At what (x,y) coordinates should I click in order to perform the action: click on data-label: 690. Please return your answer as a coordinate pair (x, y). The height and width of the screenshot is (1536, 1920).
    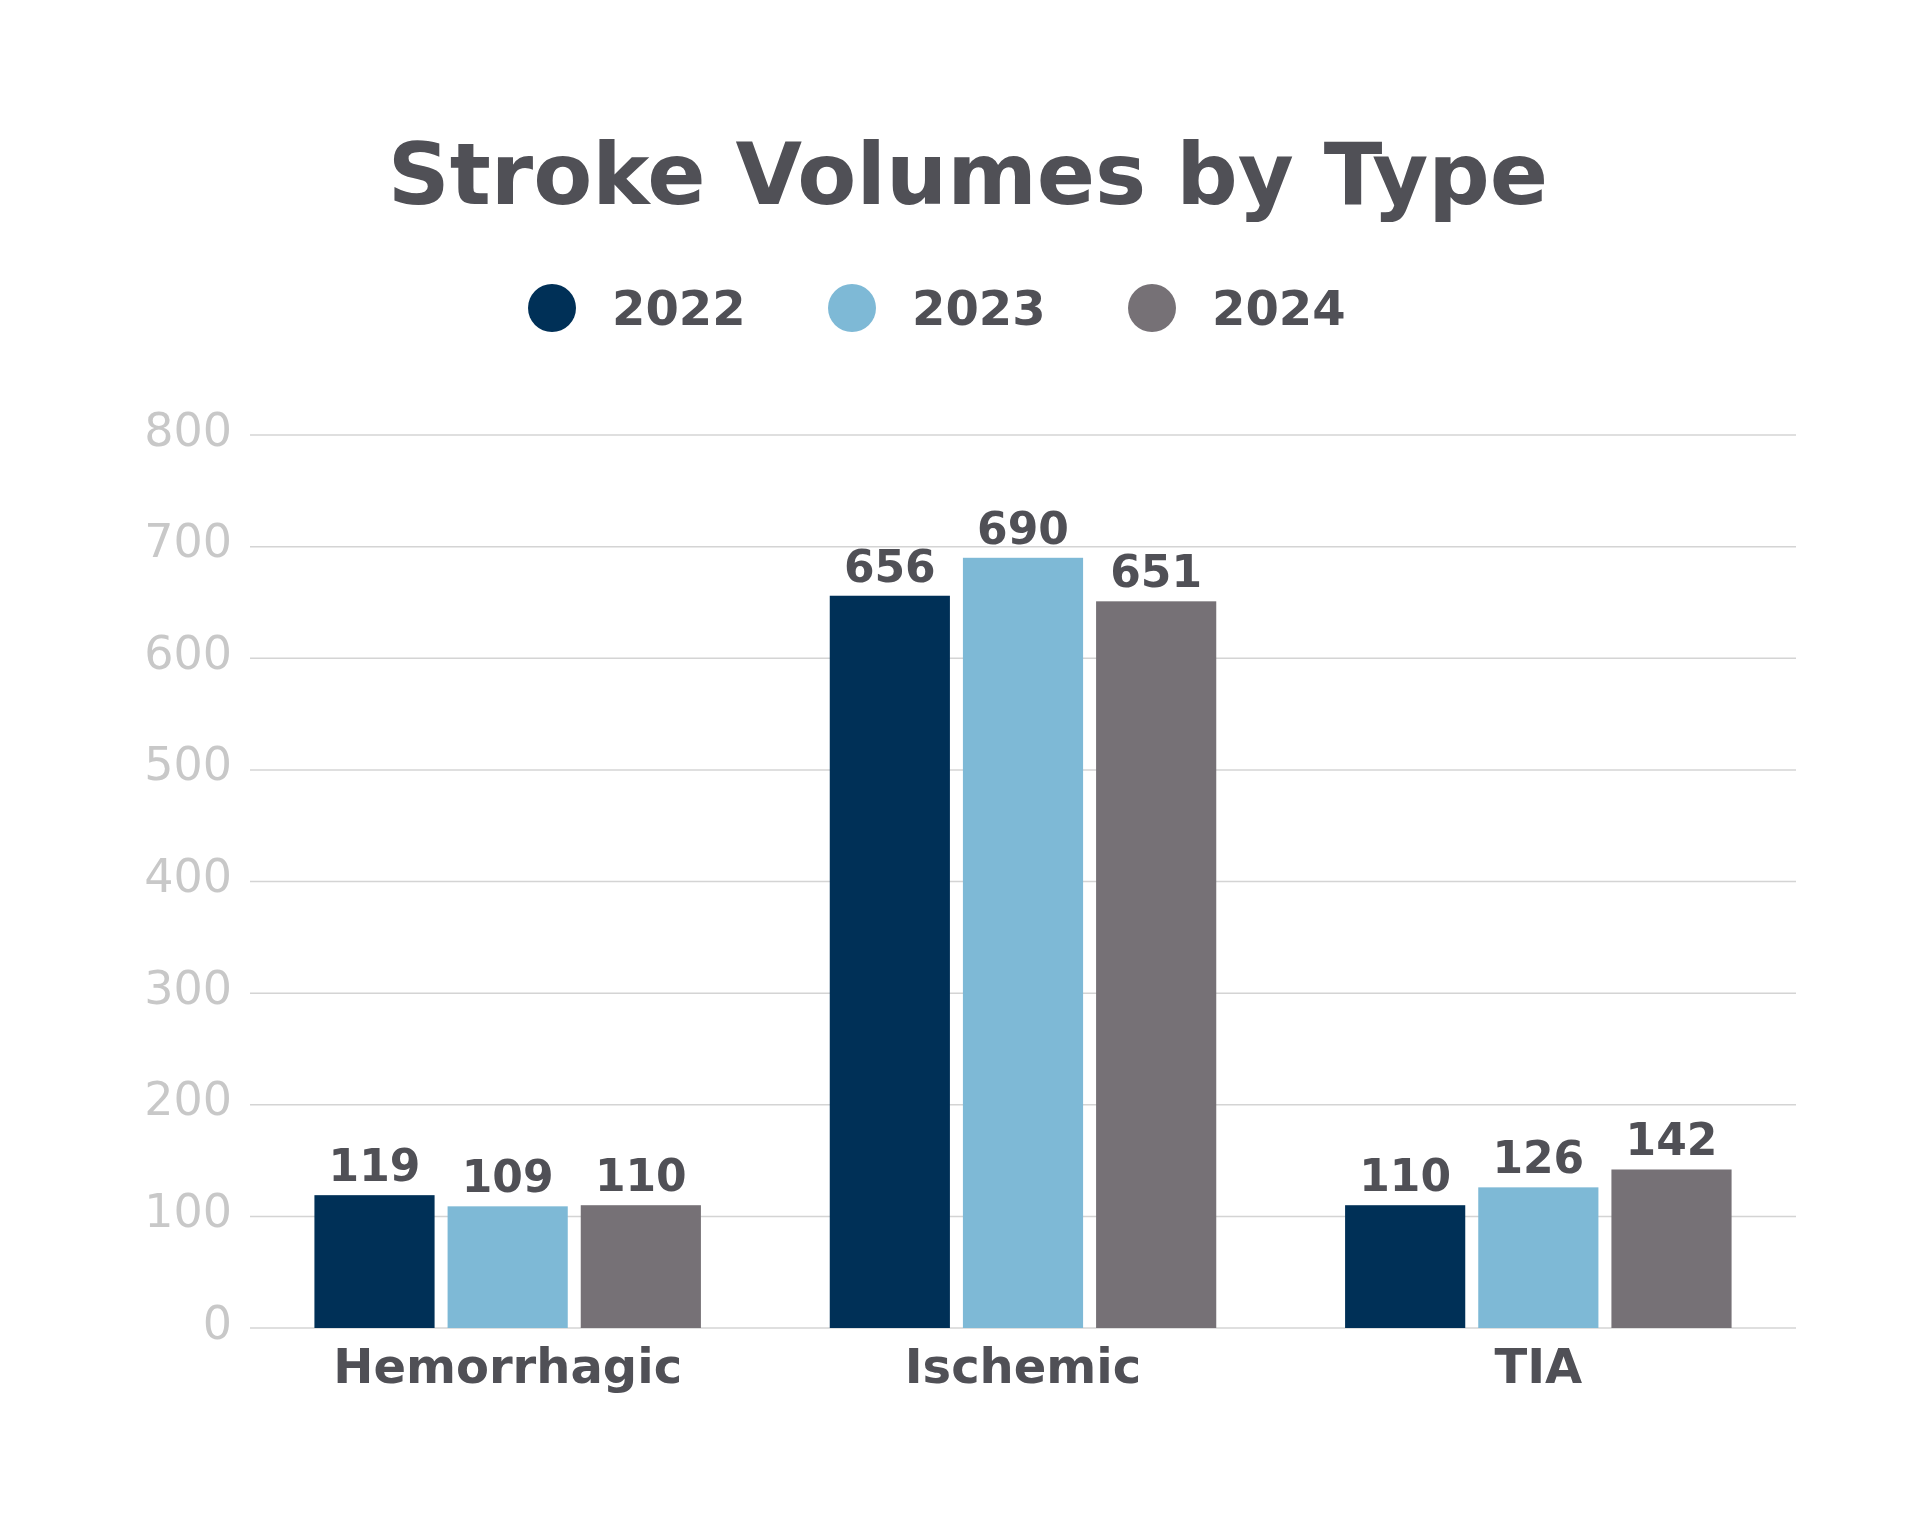
    Looking at the image, I should click on (1023, 528).